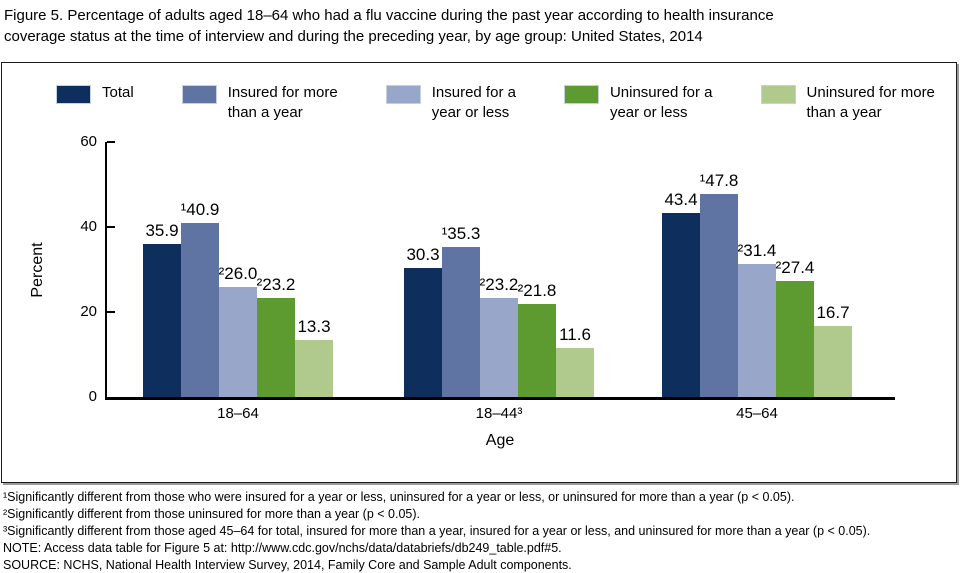  I want to click on x-axis-category-label: 18–64, so click(238, 413).